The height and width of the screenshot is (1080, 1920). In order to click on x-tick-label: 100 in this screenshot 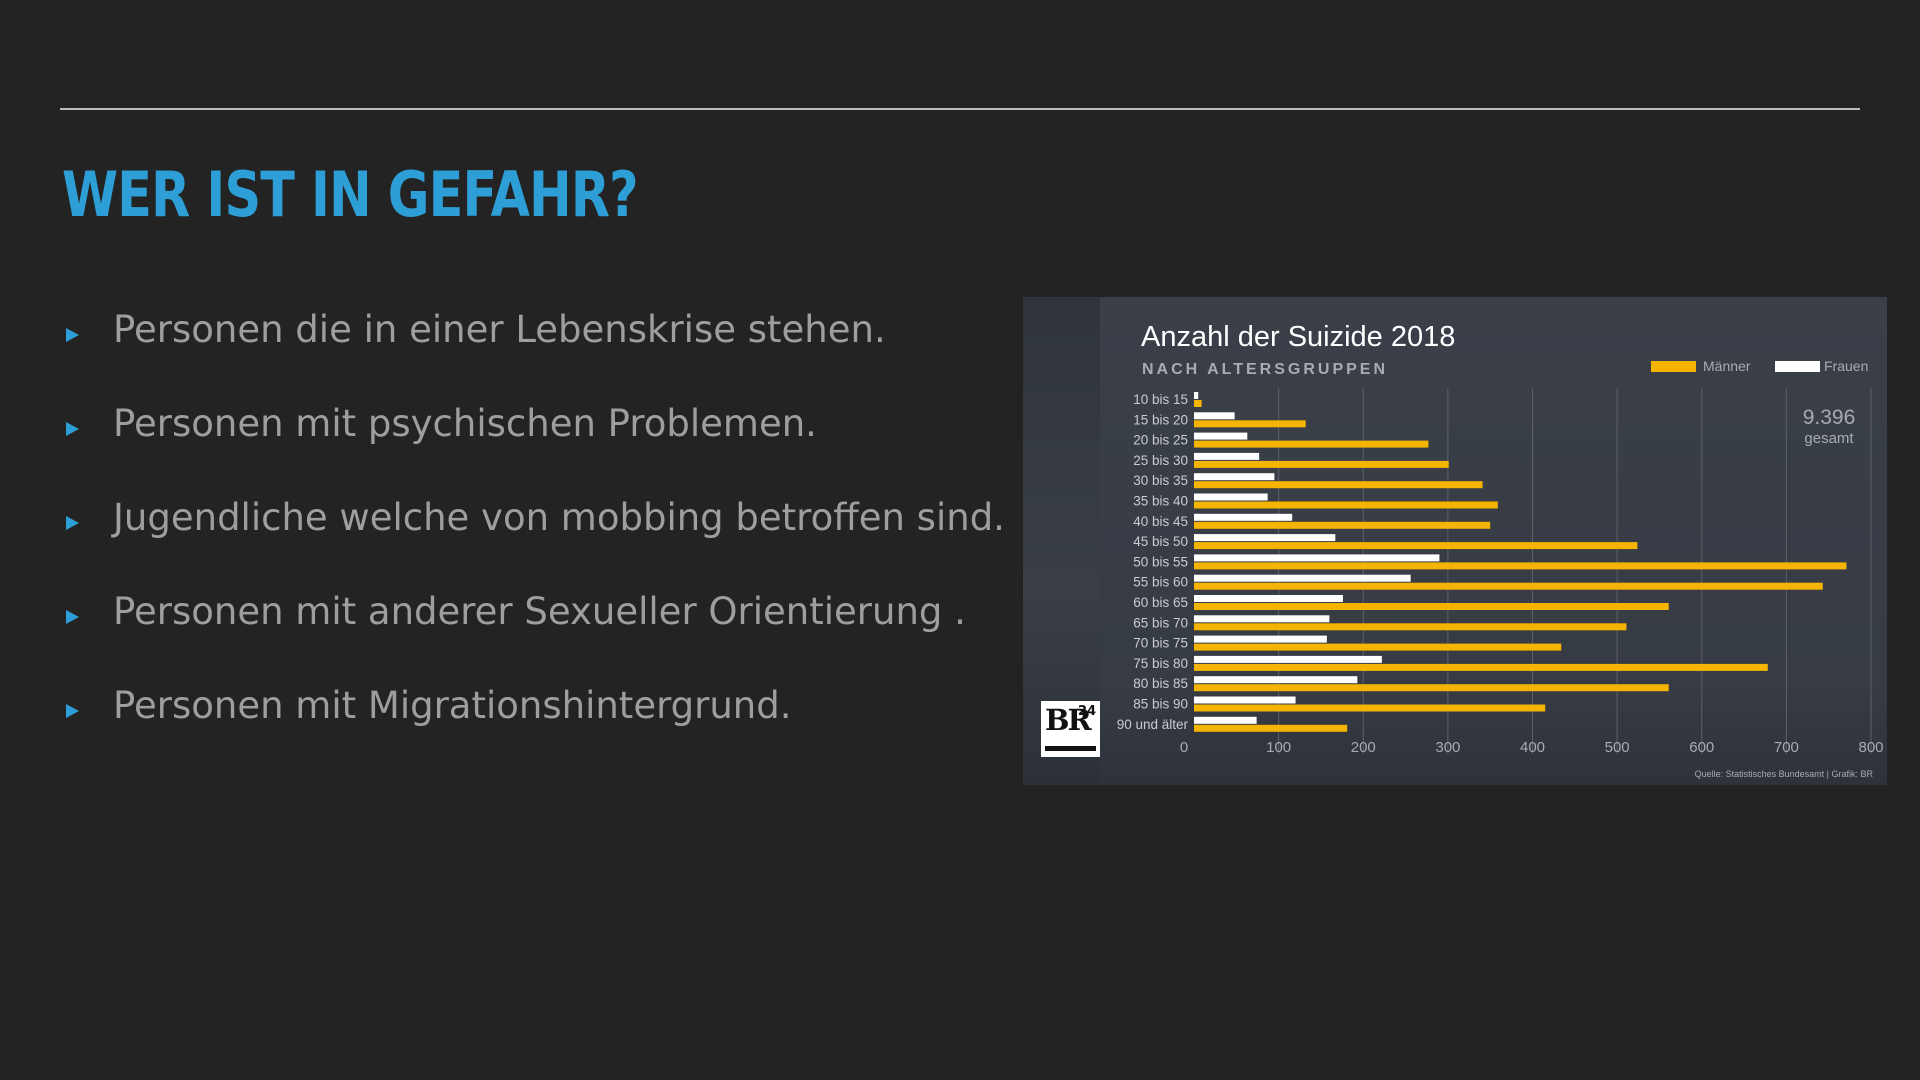, I will do `click(1278, 747)`.